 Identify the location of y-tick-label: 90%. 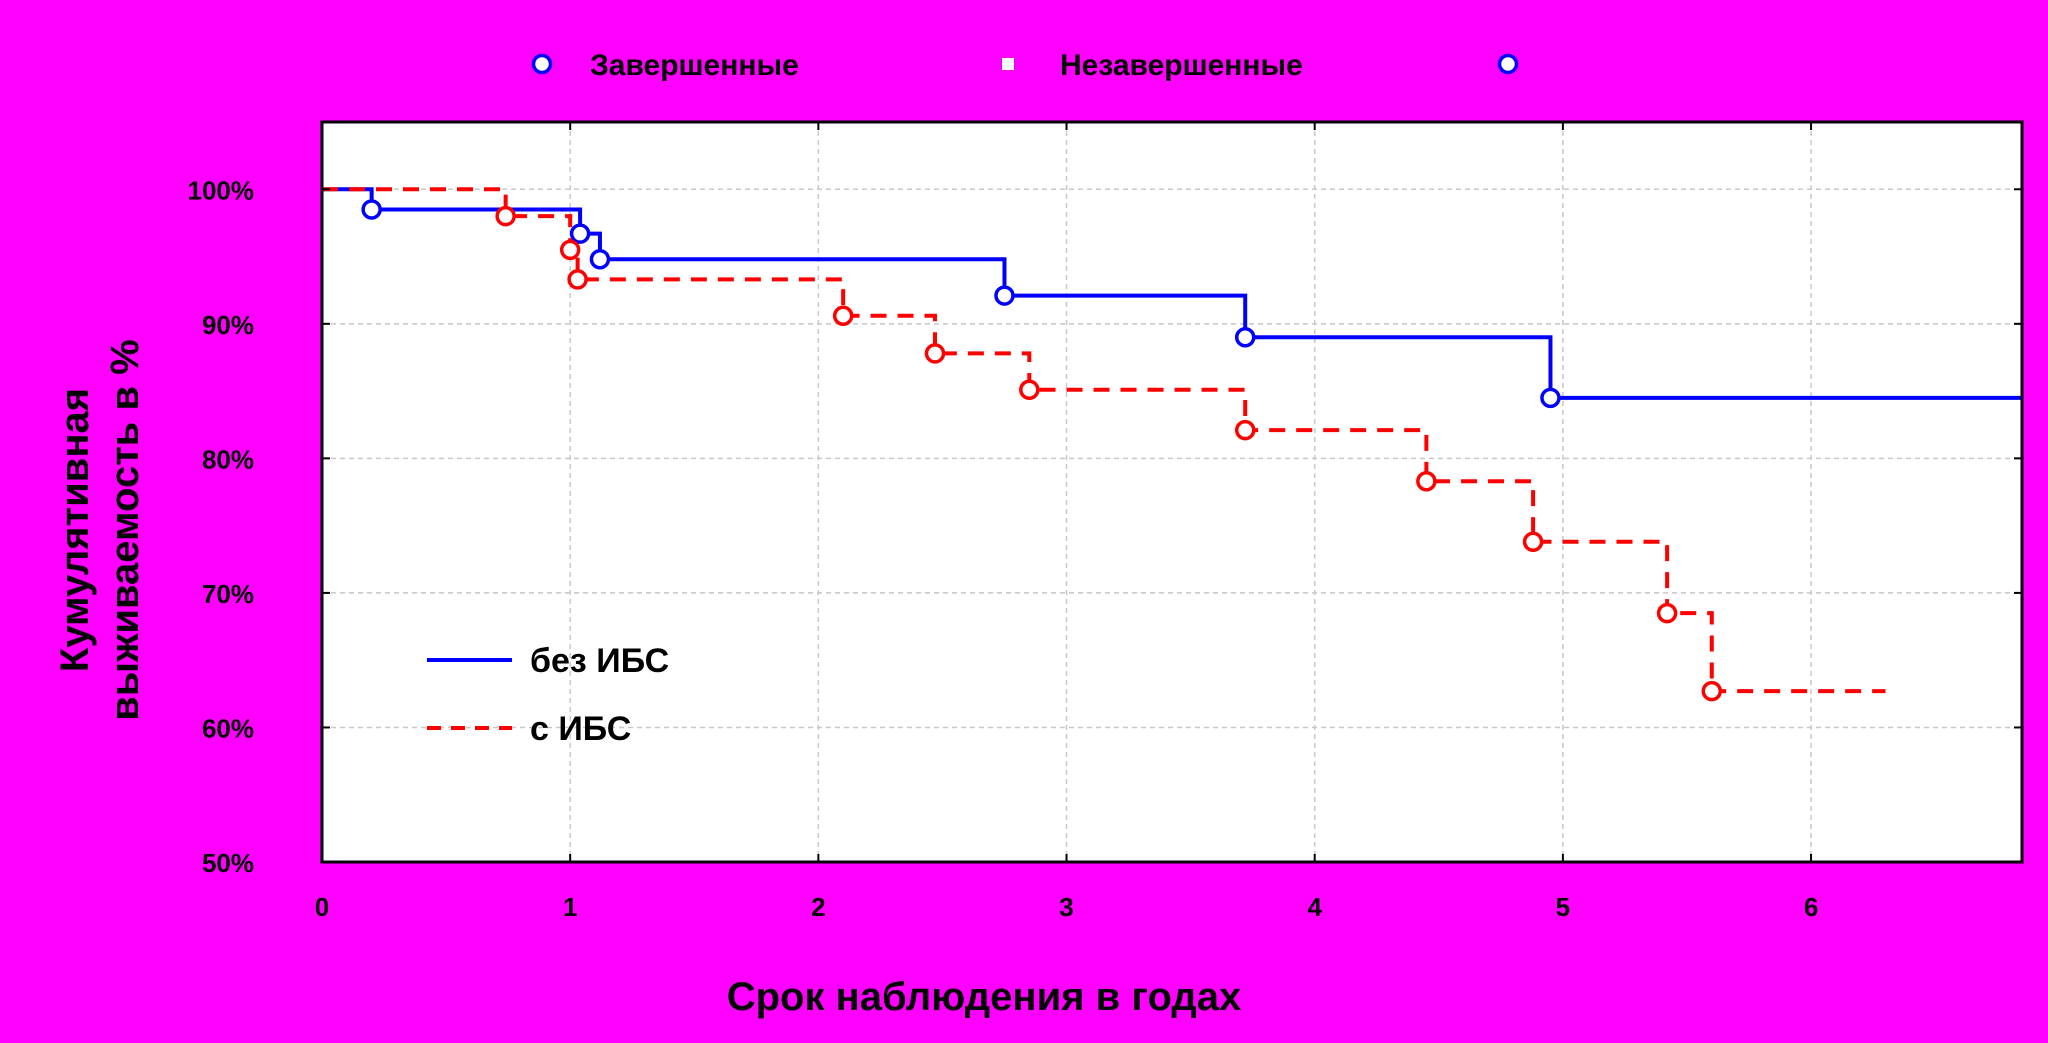
(228, 325).